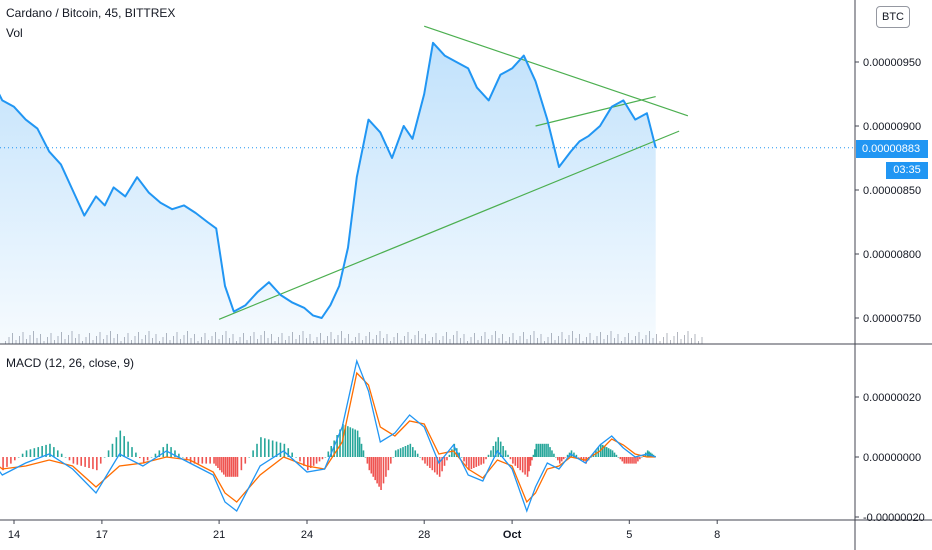 The height and width of the screenshot is (550, 932). What do you see at coordinates (892, 191) in the screenshot?
I see `price-tick-label: 0.00000850` at bounding box center [892, 191].